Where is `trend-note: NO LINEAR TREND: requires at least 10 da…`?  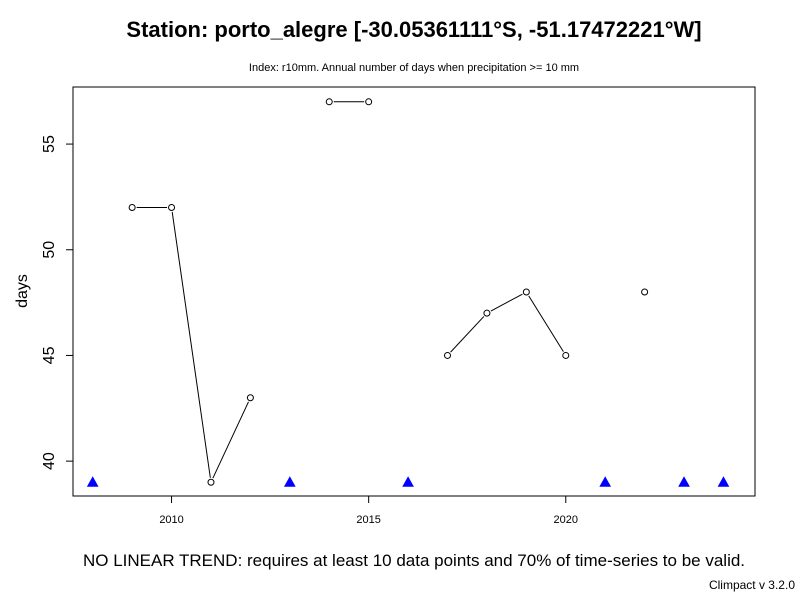 trend-note: NO LINEAR TREND: requires at least 10 da… is located at coordinates (414, 560).